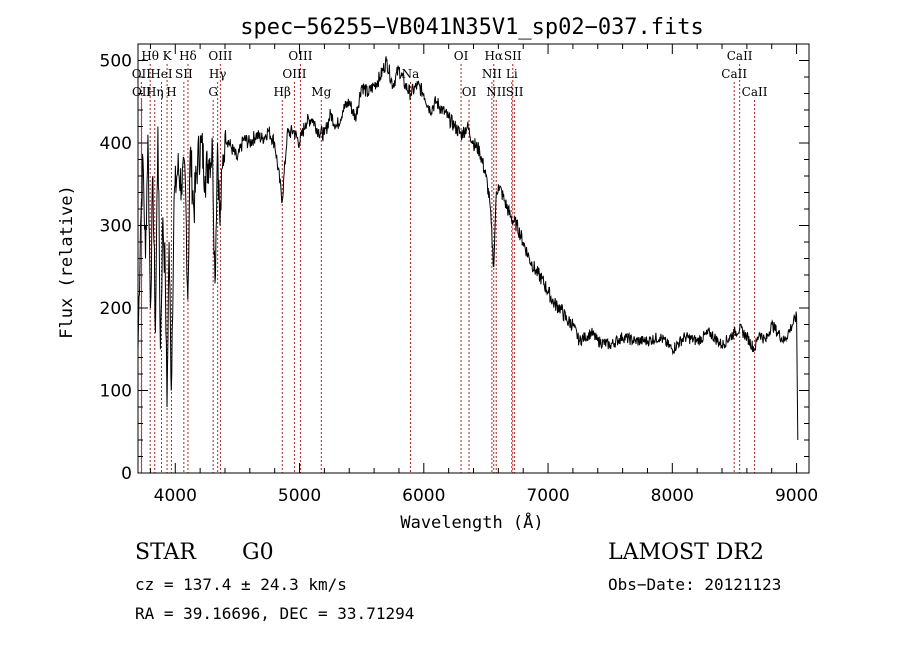 This screenshot has width=900, height=649. Describe the element at coordinates (695, 584) in the screenshot. I see `observation-date: Obs−Date: 20121123` at that location.